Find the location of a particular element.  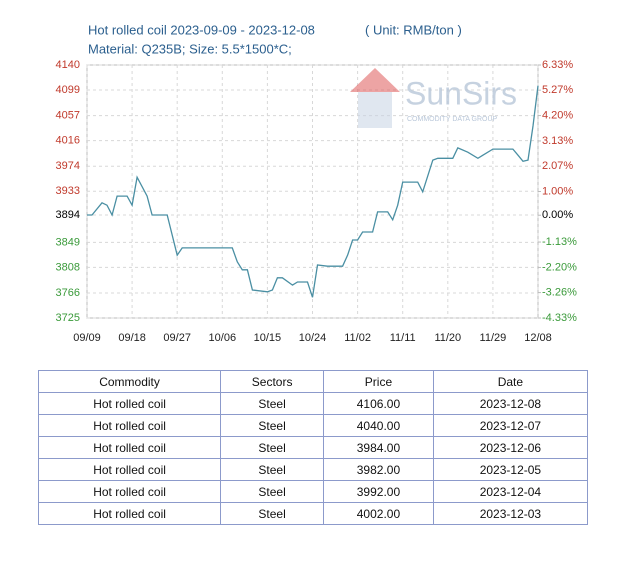

watermark-name: SunSirs is located at coordinates (461, 93).